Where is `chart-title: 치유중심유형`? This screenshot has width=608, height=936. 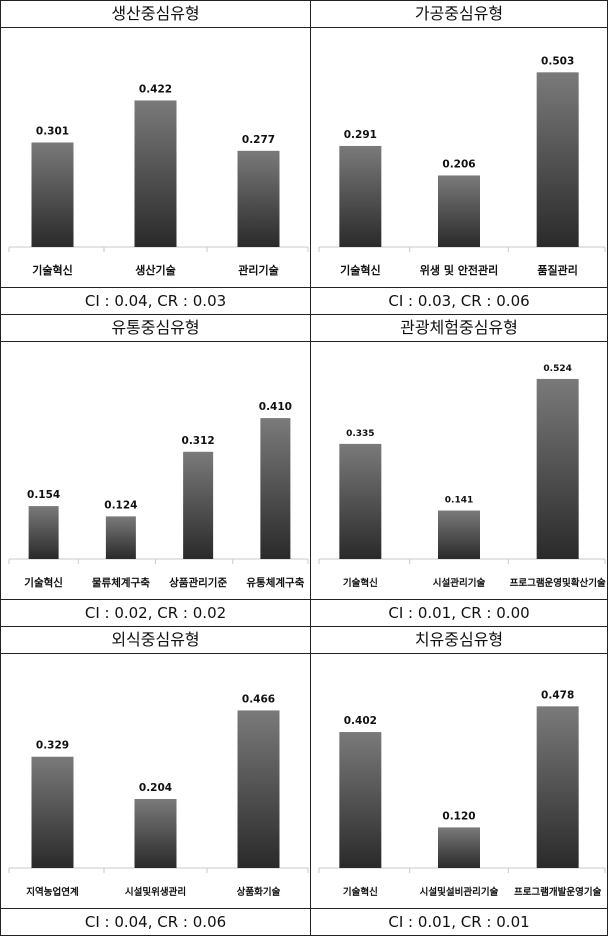
chart-title: 치유중심유형 is located at coordinates (459, 640).